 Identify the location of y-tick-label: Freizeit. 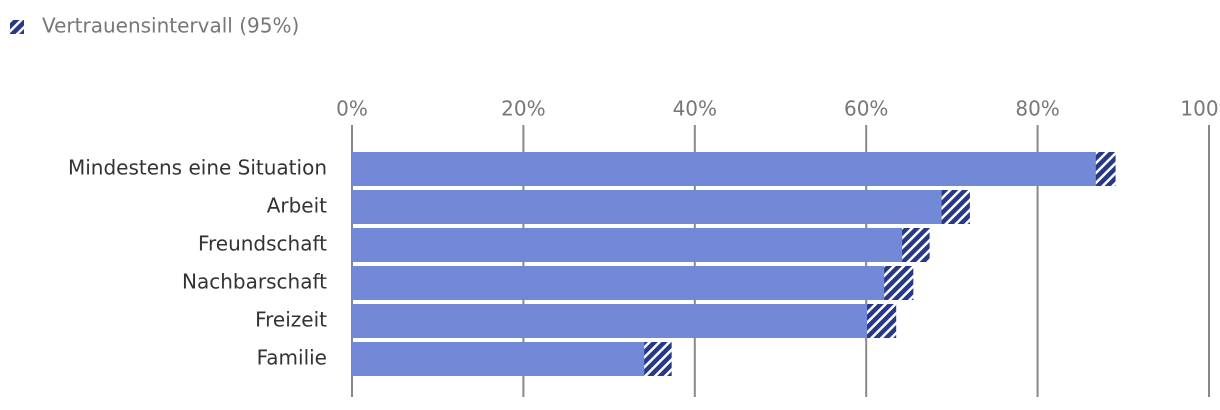
(291, 320).